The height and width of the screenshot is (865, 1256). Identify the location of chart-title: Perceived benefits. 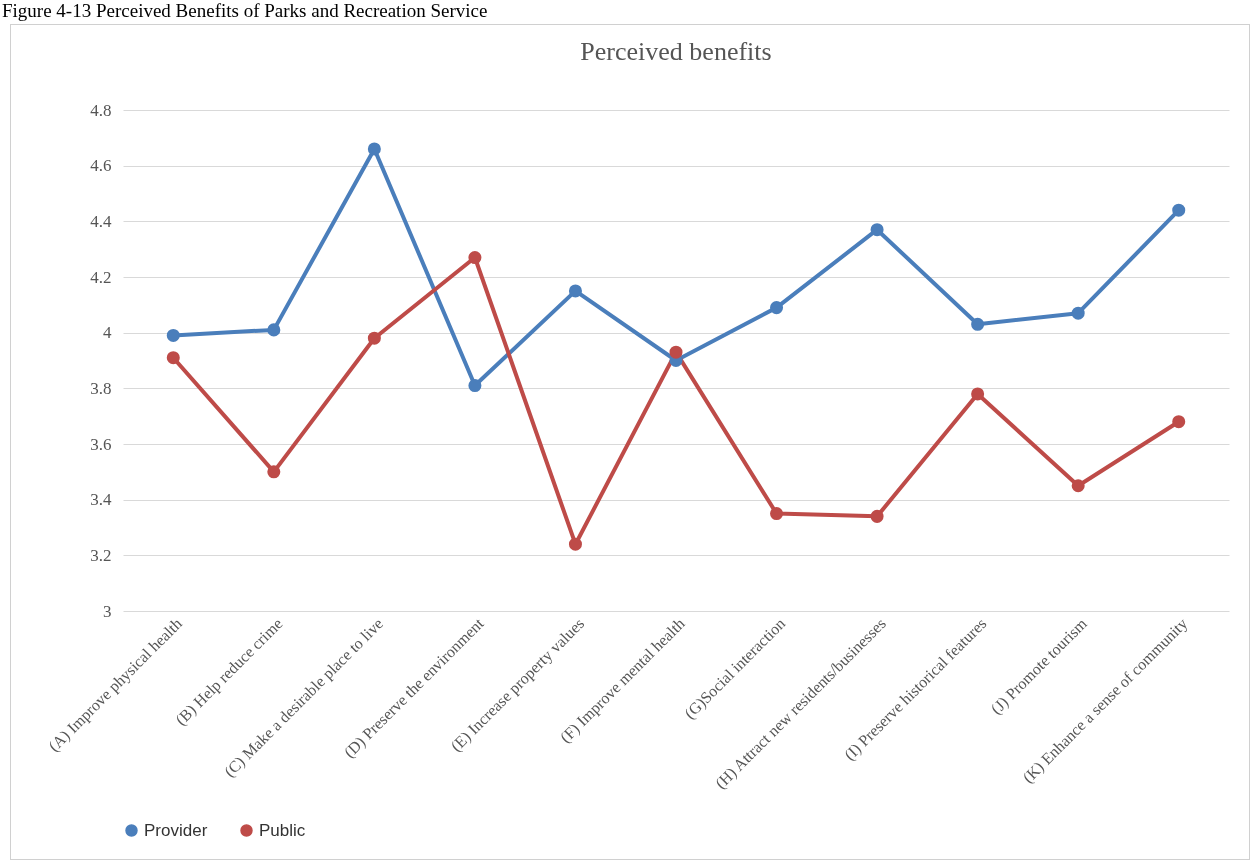
(676, 51).